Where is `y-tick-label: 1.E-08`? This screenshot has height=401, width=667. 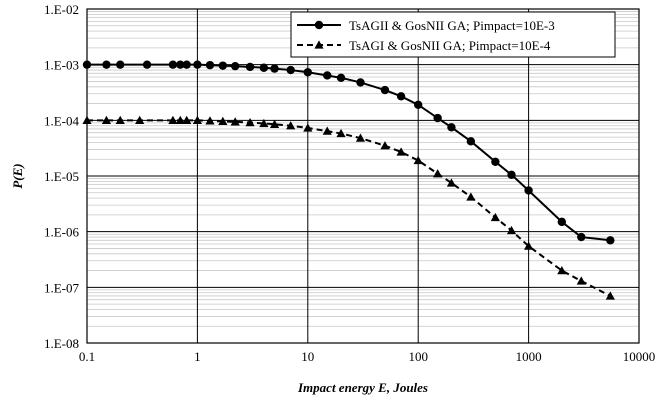 y-tick-label: 1.E-08 is located at coordinates (61, 343).